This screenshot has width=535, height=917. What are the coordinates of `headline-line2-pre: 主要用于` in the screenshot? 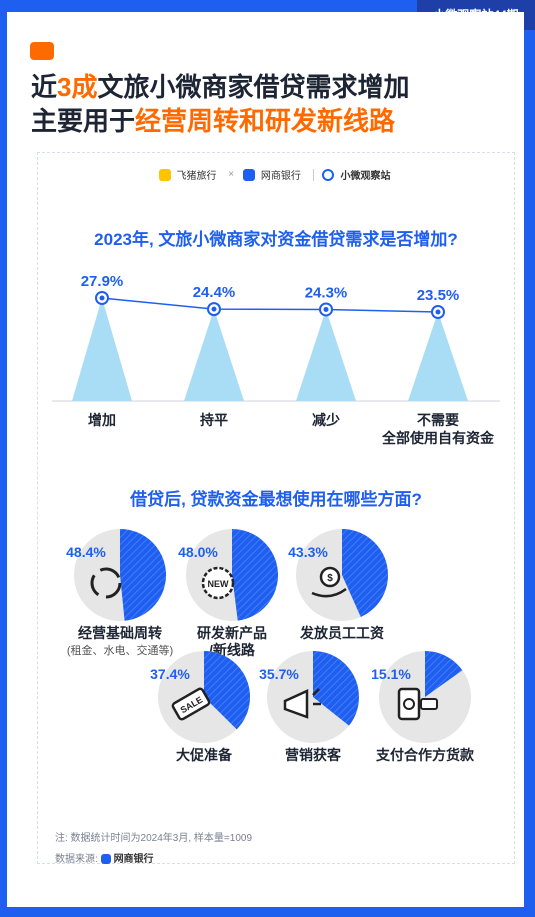 It's located at (83, 121).